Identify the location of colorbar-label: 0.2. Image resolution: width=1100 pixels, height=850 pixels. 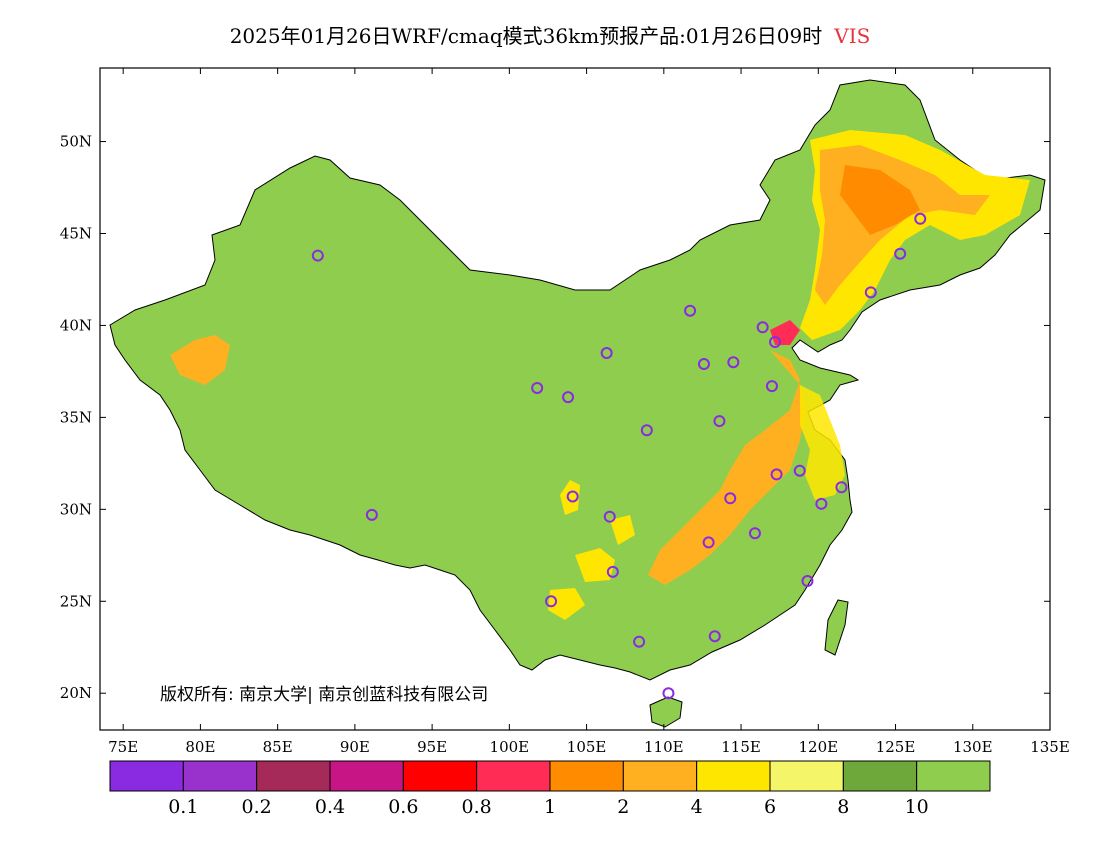
(257, 807).